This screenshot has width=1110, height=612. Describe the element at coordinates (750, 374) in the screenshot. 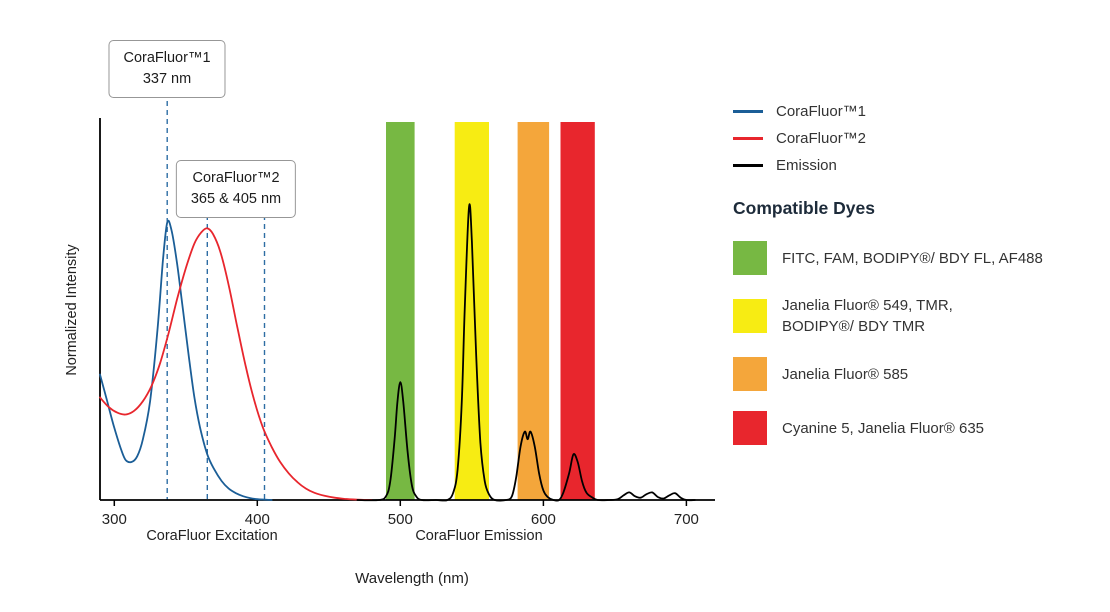

I see `dye-swatch-orange` at that location.